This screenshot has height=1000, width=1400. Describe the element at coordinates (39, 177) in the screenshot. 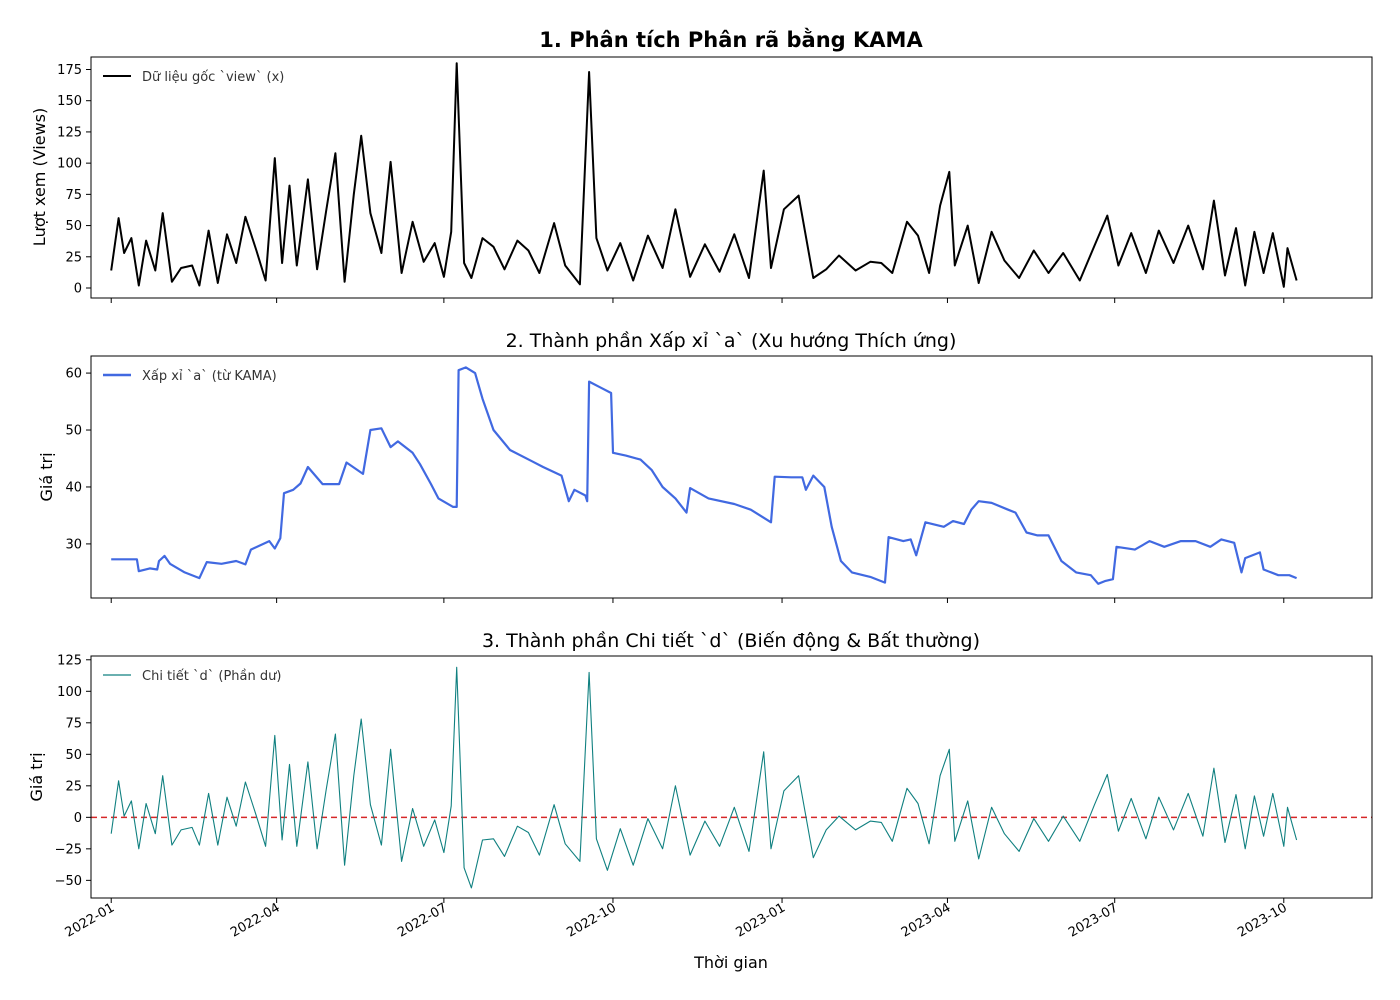

I see `panel-1-ylabel: Lượt xem (Views)` at that location.